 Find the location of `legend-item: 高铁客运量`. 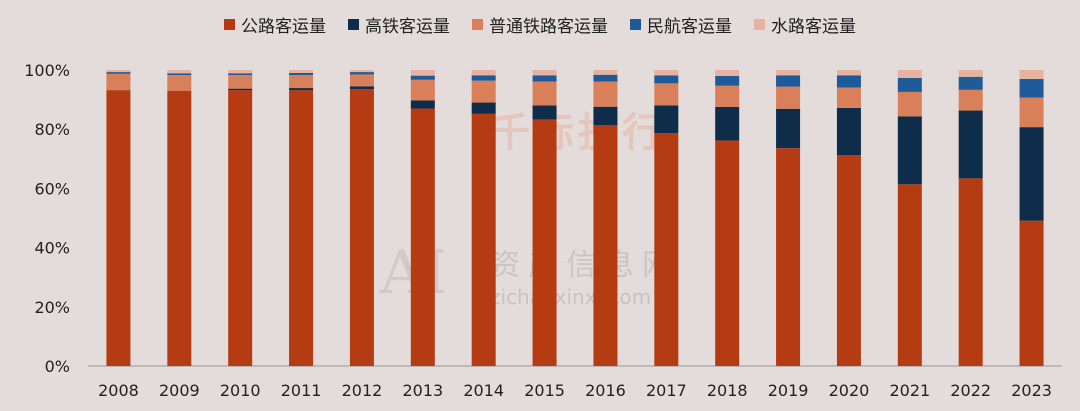

legend-item: 高铁客运量 is located at coordinates (399, 24).